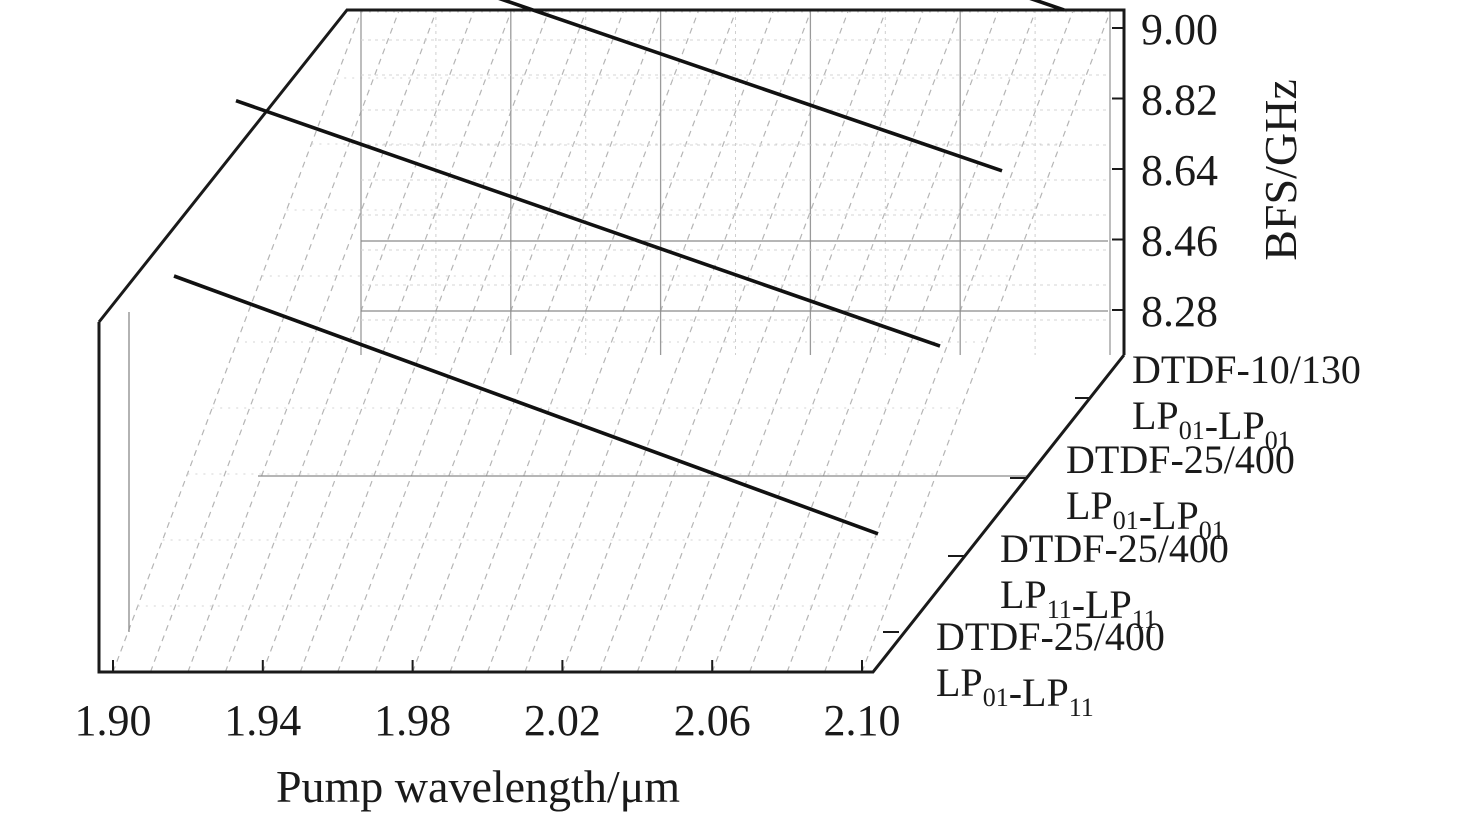 This screenshot has width=1476, height=819. Describe the element at coordinates (1179, 100) in the screenshot. I see `z-tick-label: 8.82` at that location.